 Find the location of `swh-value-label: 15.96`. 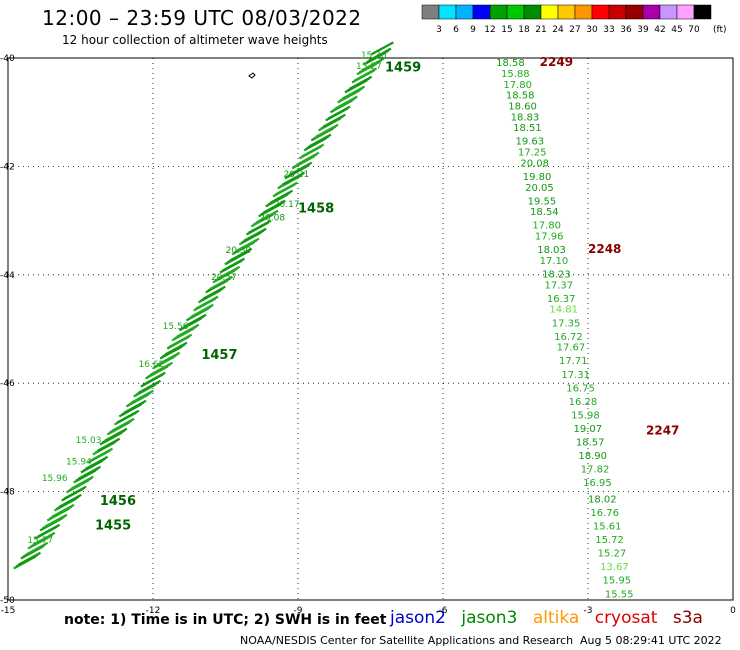

swh-value-label: 15.96 is located at coordinates (55, 479).